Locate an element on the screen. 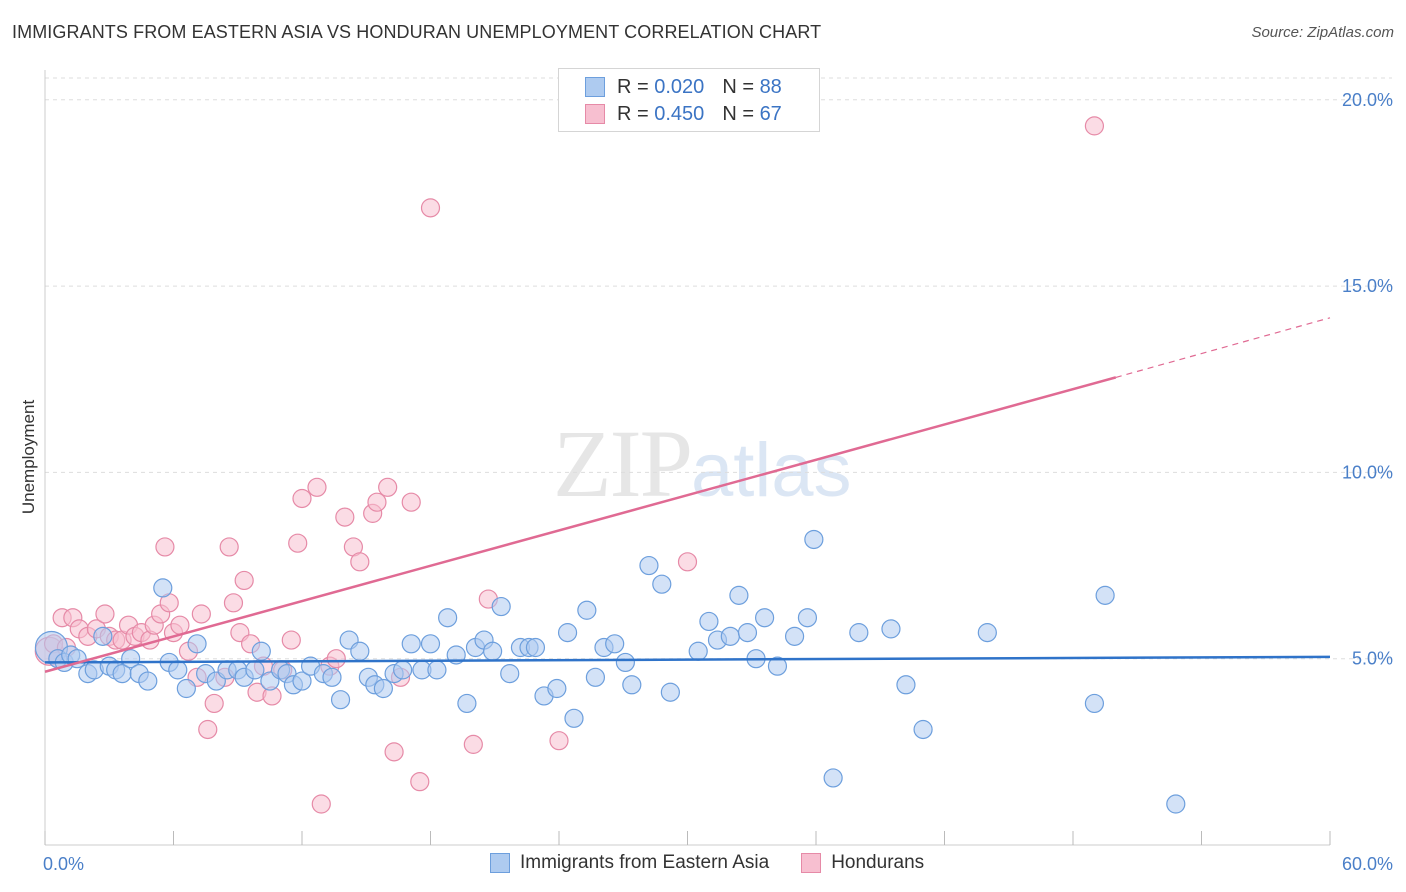  correlation-legend: R = 0.020 N = 88 R = 0.450 N = 67 is located at coordinates (689, 100).